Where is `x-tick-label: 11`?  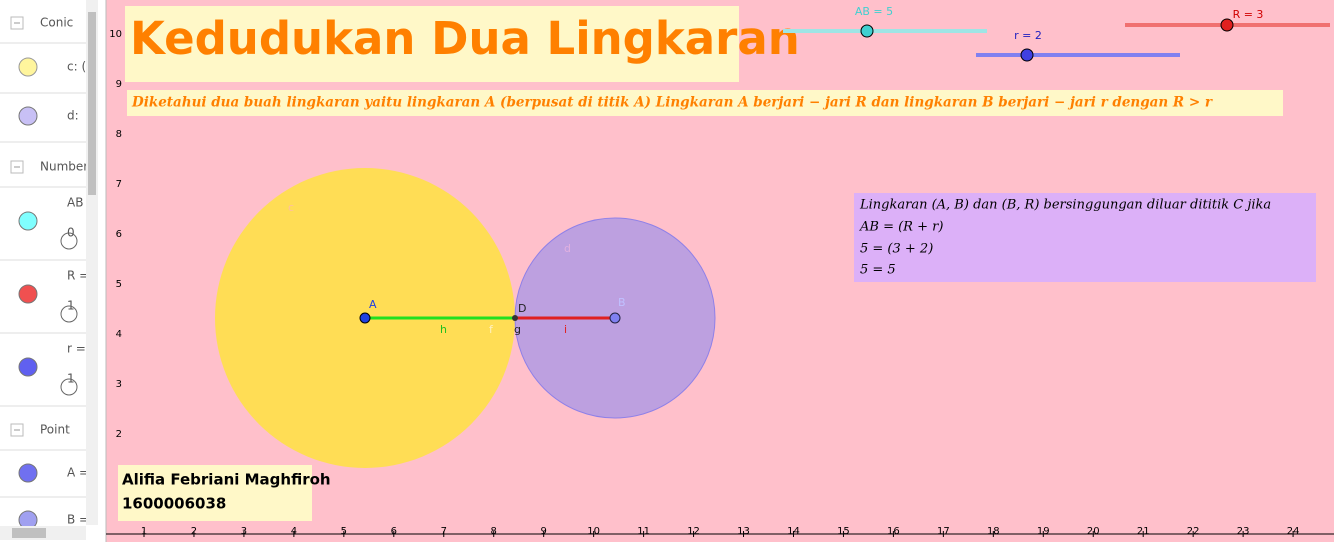
x-tick-label: 11 is located at coordinates (643, 531).